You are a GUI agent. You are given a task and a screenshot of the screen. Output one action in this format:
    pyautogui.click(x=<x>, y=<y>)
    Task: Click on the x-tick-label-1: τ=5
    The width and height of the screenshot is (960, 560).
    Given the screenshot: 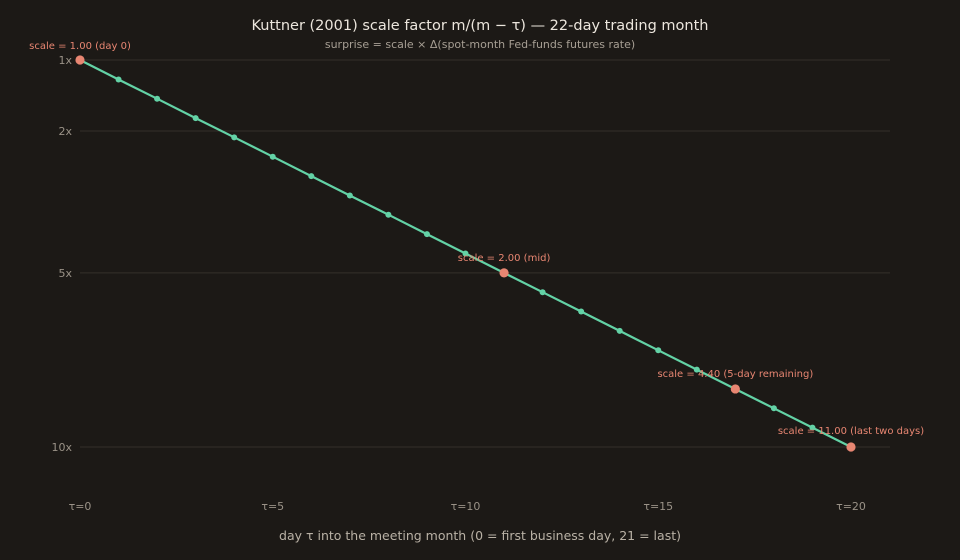 What is the action you would take?
    pyautogui.click(x=272, y=506)
    